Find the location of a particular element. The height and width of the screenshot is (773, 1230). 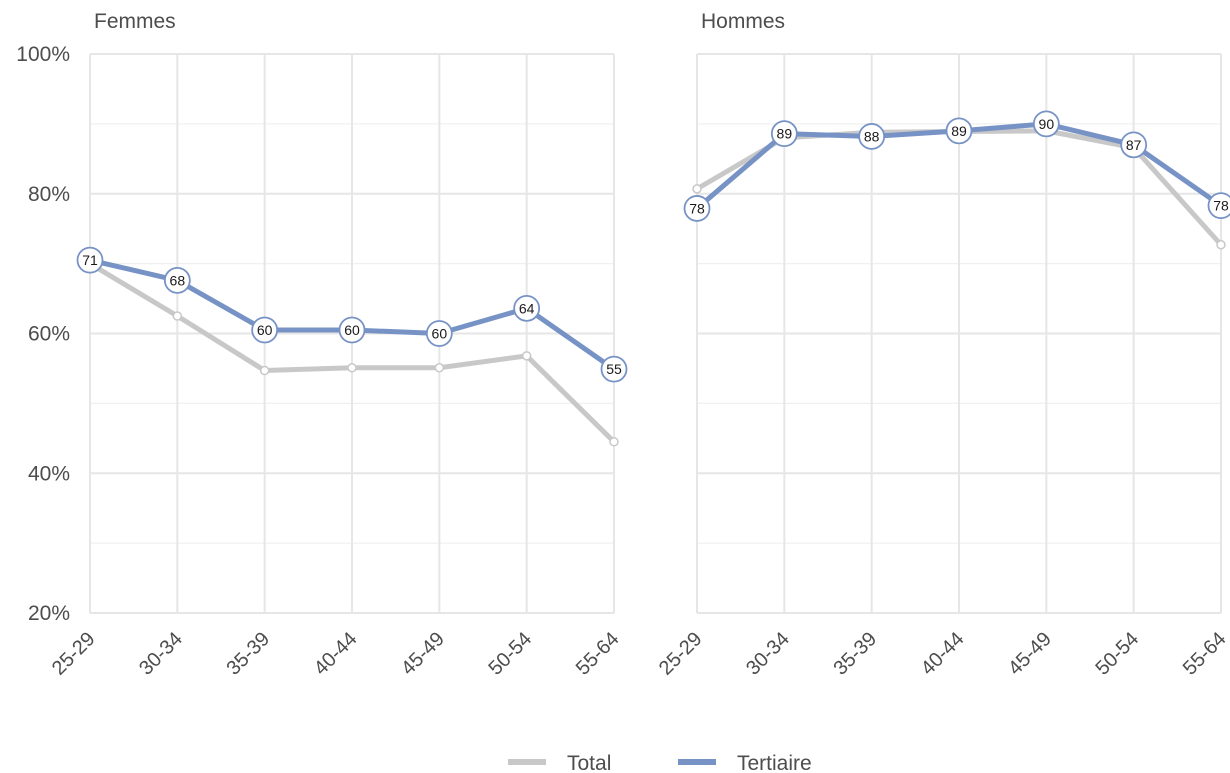

data-label: 64 is located at coordinates (527, 308).